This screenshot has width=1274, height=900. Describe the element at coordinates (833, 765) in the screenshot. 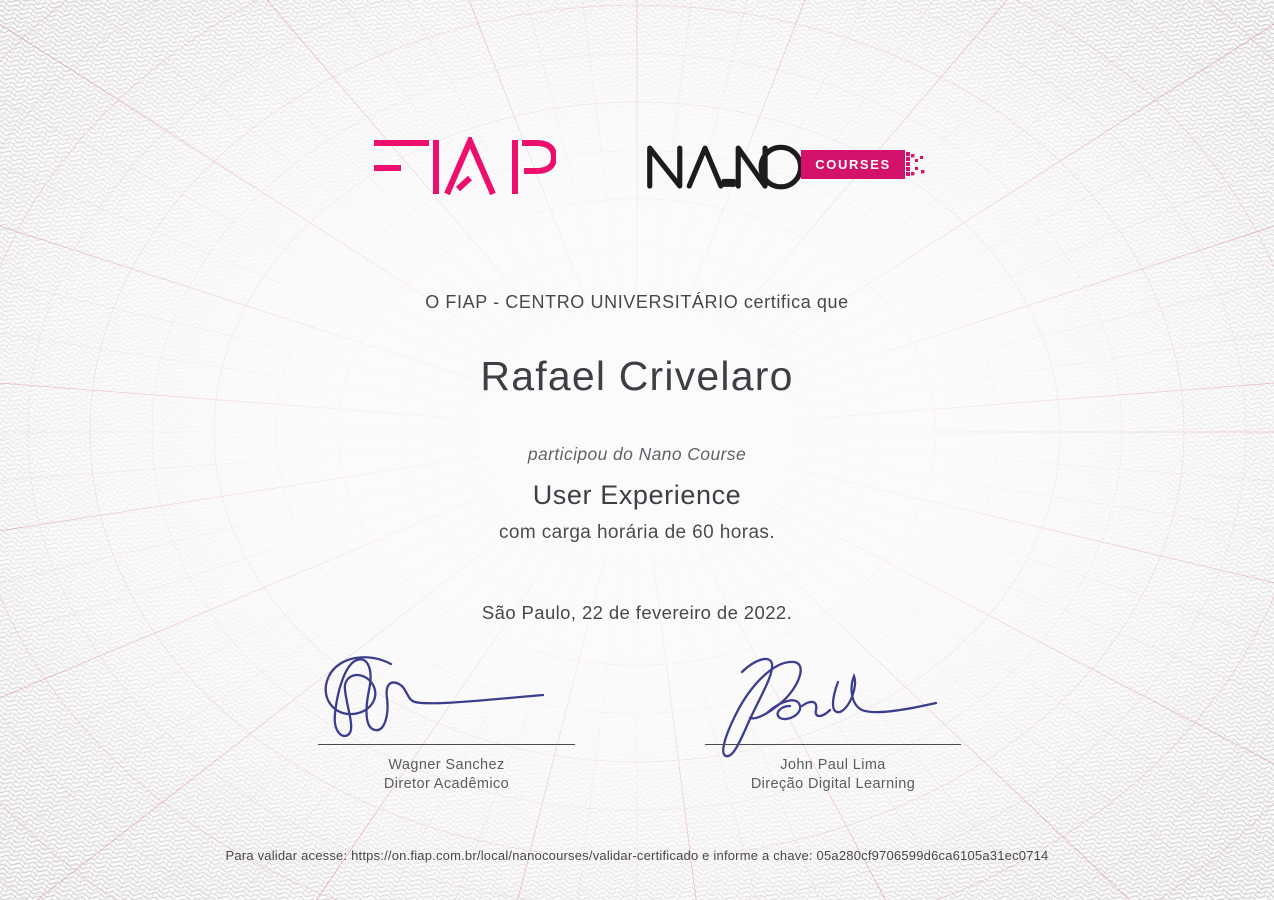

I see `signatory-name: John Paul Lima` at that location.